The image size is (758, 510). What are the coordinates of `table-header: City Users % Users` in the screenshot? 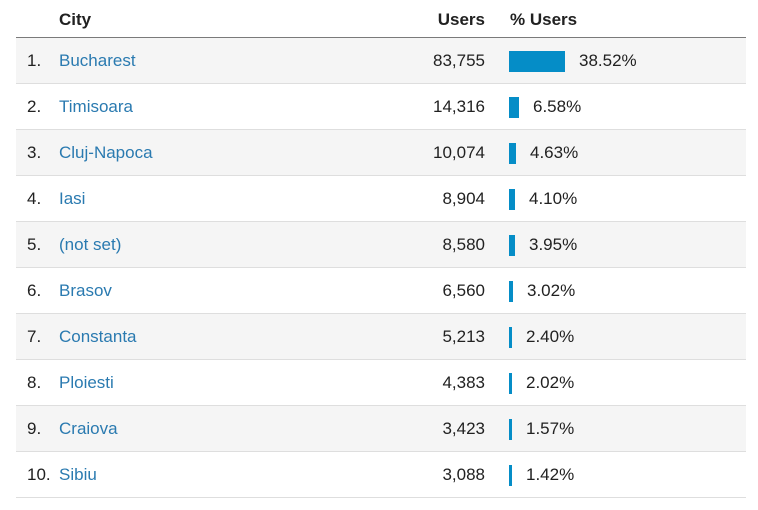 It's located at (381, 19).